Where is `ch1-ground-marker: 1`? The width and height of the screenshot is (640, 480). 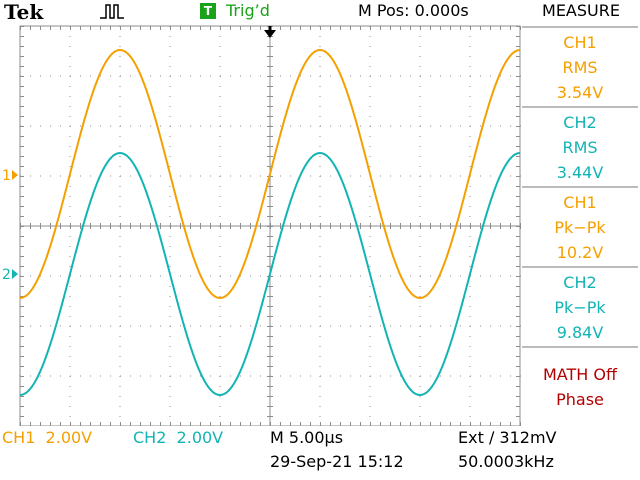 ch1-ground-marker: 1 is located at coordinates (10, 176).